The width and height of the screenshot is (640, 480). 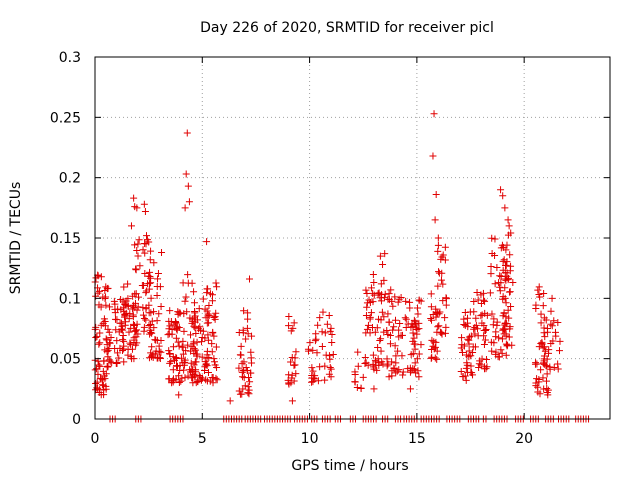 What do you see at coordinates (310, 439) in the screenshot?
I see `x-tick-label: 10` at bounding box center [310, 439].